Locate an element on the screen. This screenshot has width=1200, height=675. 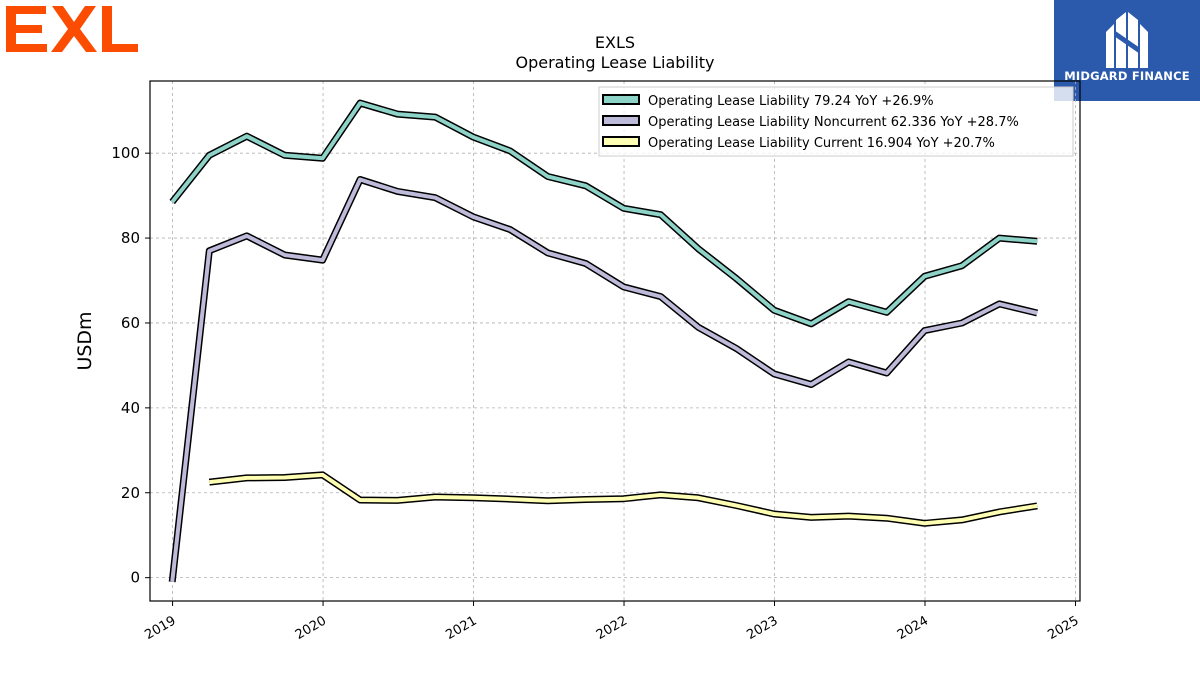
midgard-finance-wordmark: MIDGARD FINANCE is located at coordinates (1127, 76).